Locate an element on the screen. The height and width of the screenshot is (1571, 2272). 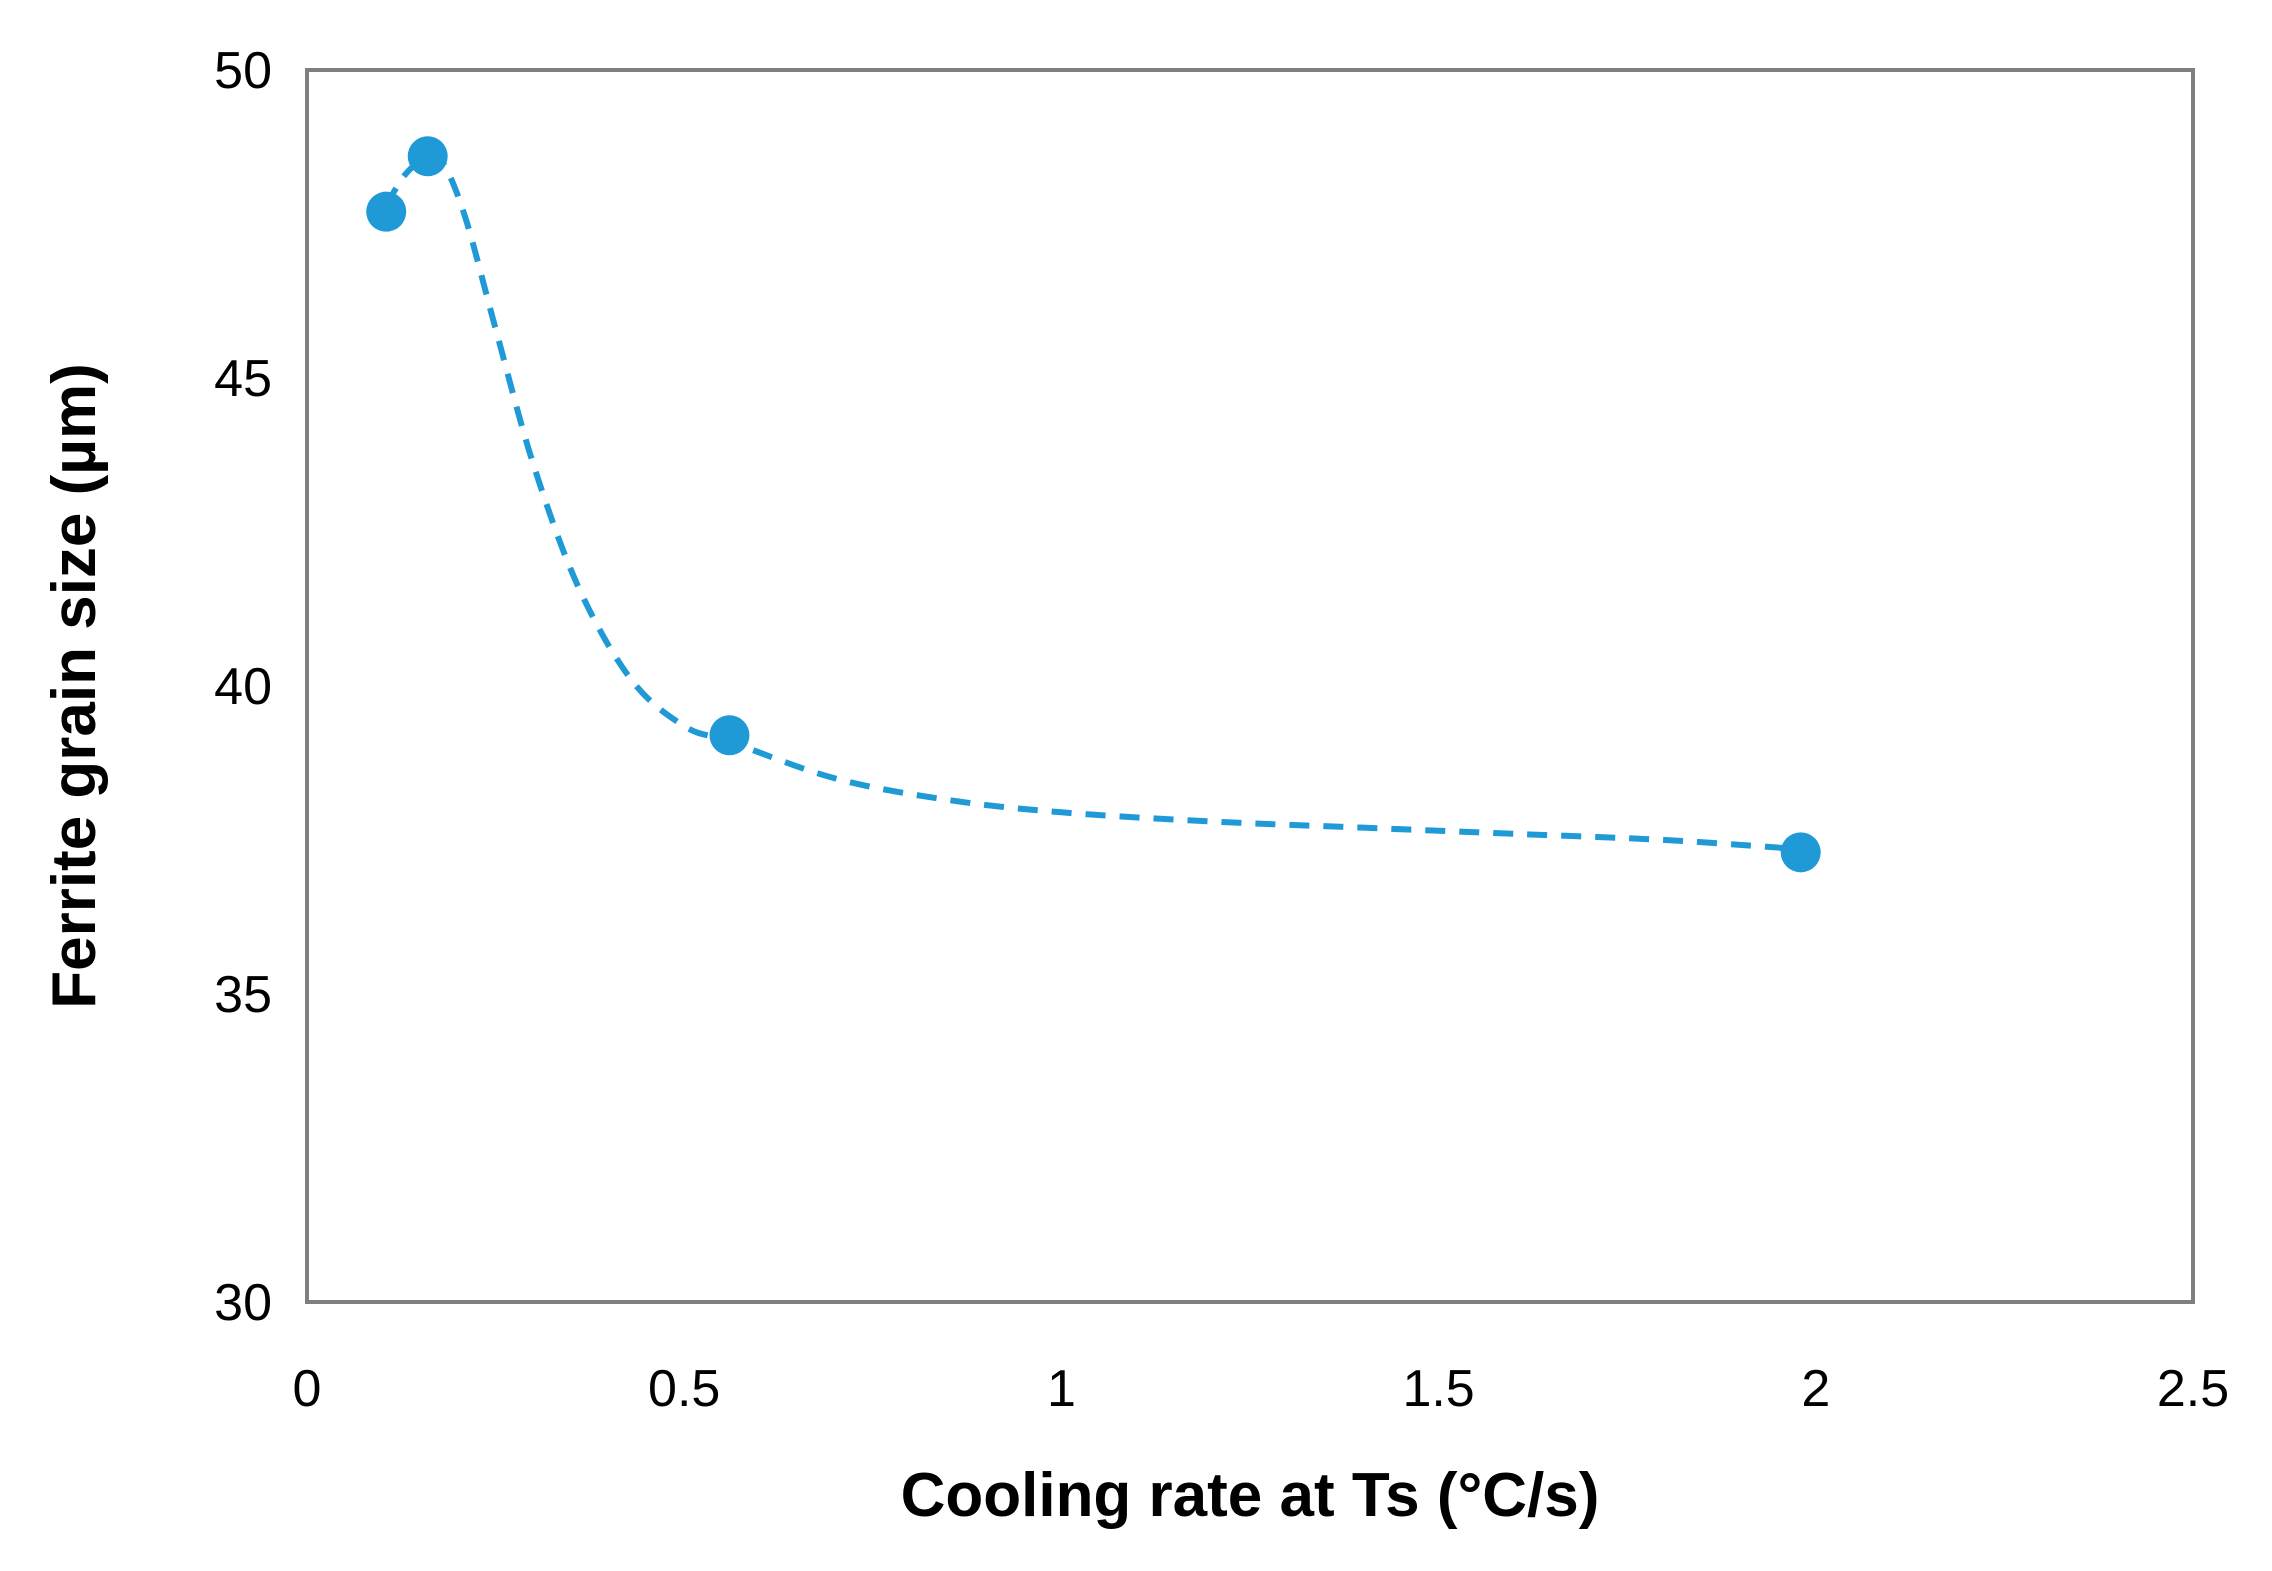
x-tick-label: 1.5 is located at coordinates (1438, 1389).